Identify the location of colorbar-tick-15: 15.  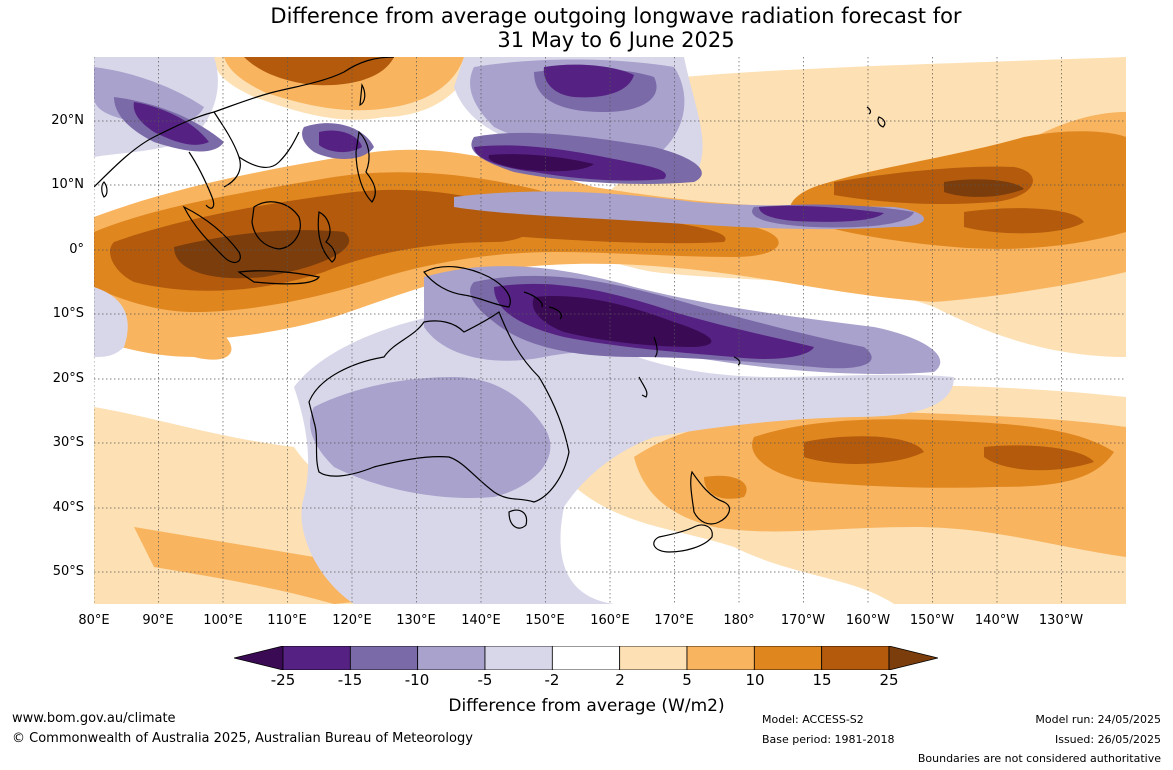
(822, 680).